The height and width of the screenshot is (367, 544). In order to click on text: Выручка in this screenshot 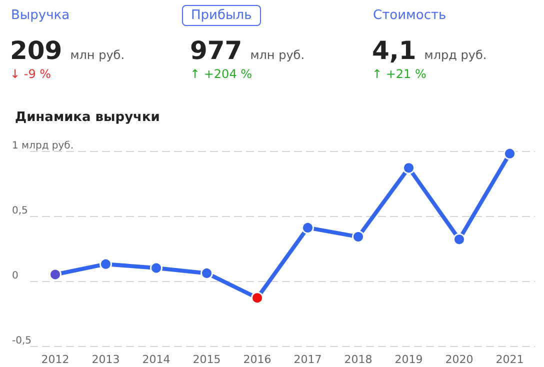, I will do `click(40, 16)`.